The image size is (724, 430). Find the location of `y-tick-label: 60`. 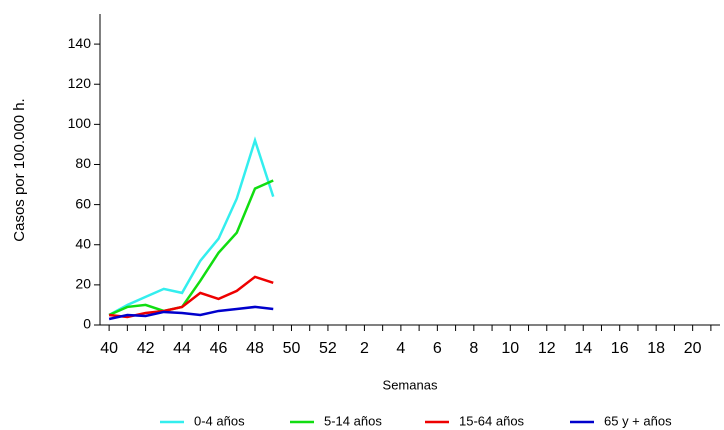

y-tick-label: 60 is located at coordinates (83, 203).